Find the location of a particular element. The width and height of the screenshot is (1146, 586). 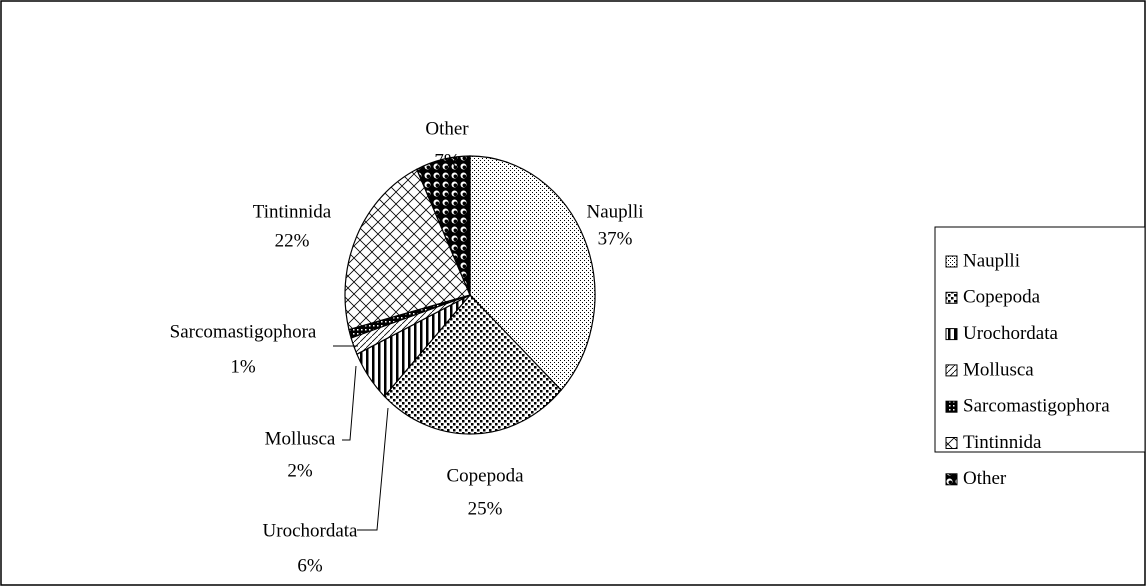

legend-label: Copepoda is located at coordinates (1002, 297).